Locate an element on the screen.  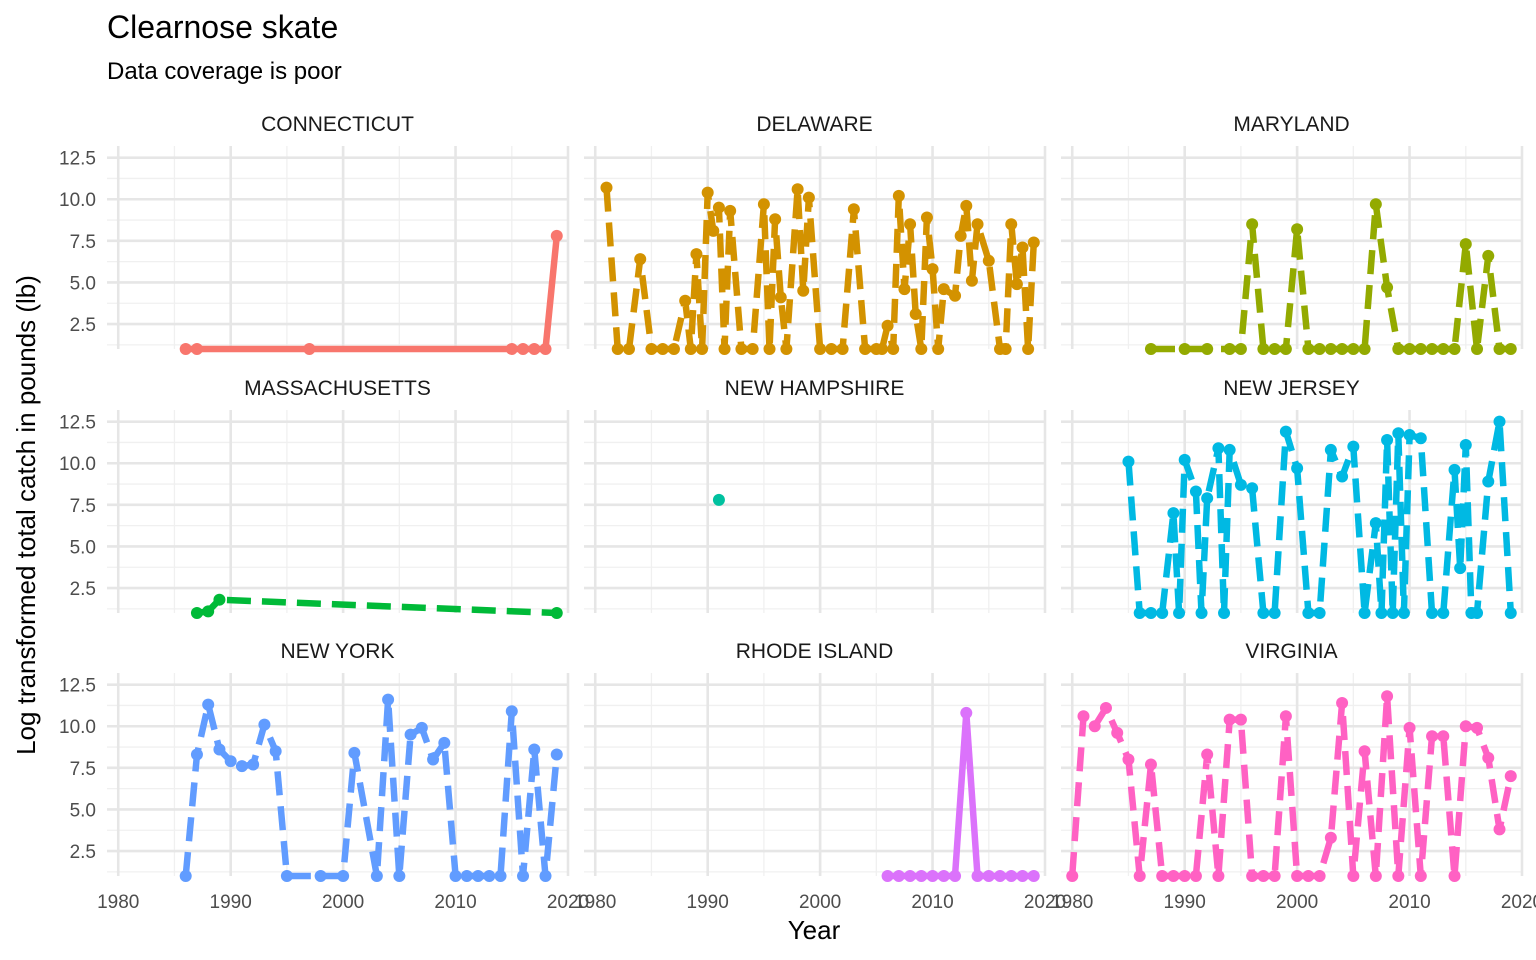
y-tick-label: 10.0 is located at coordinates (77, 464).